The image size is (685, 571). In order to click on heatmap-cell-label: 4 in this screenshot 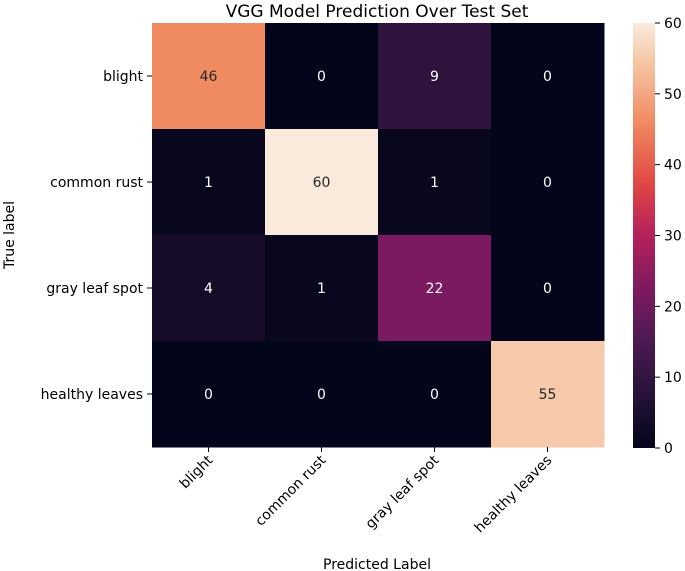, I will do `click(208, 289)`.